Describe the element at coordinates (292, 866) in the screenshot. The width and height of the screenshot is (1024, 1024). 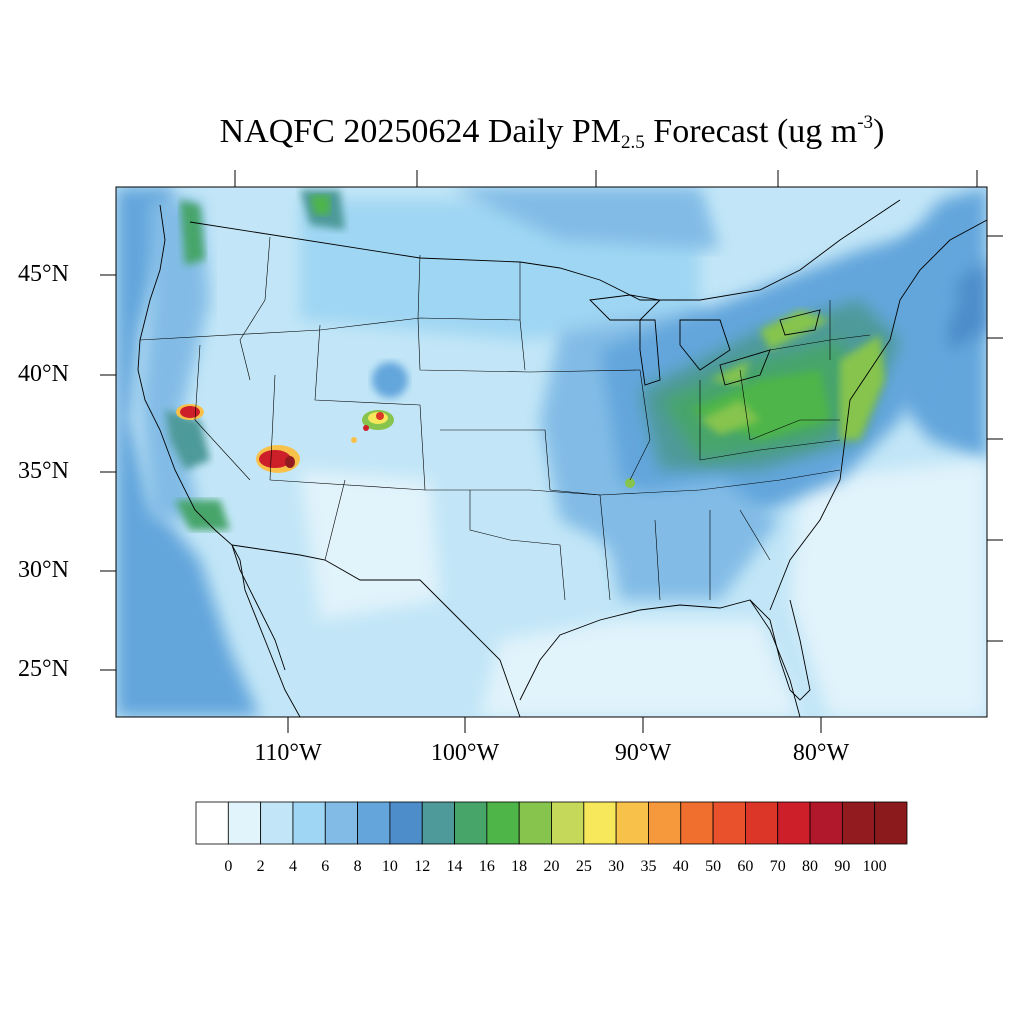
I see `colorbar-tick-label: 4` at that location.